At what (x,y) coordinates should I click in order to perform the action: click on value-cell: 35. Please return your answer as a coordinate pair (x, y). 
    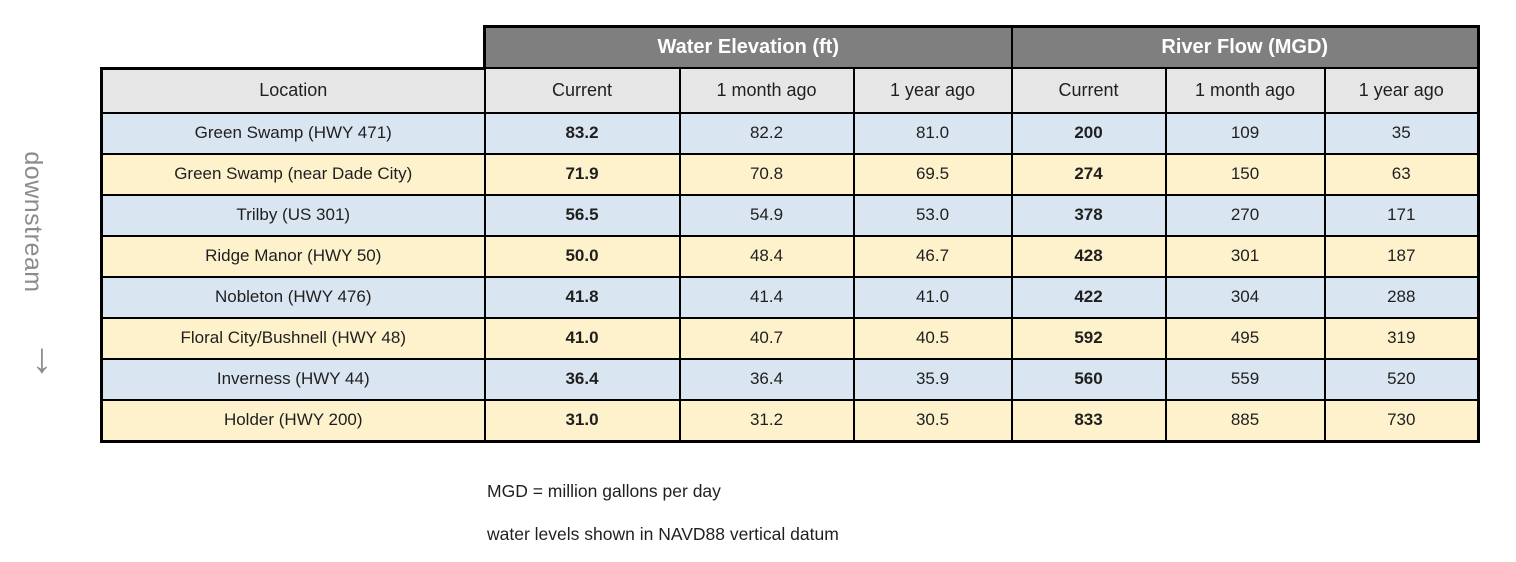
    Looking at the image, I should click on (1401, 133).